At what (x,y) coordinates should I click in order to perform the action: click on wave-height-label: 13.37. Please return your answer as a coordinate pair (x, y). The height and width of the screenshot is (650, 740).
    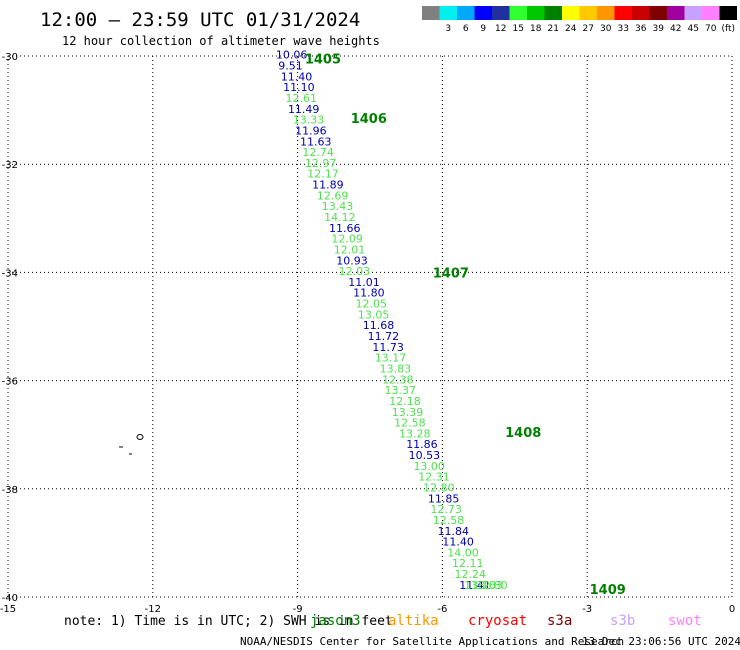
    Looking at the image, I should click on (400, 390).